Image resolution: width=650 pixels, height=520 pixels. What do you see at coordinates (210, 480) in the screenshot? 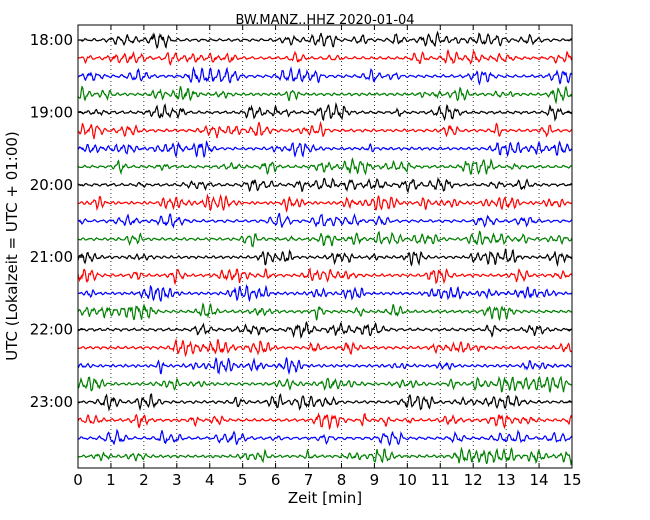
I see `x-tick-label: 4` at bounding box center [210, 480].